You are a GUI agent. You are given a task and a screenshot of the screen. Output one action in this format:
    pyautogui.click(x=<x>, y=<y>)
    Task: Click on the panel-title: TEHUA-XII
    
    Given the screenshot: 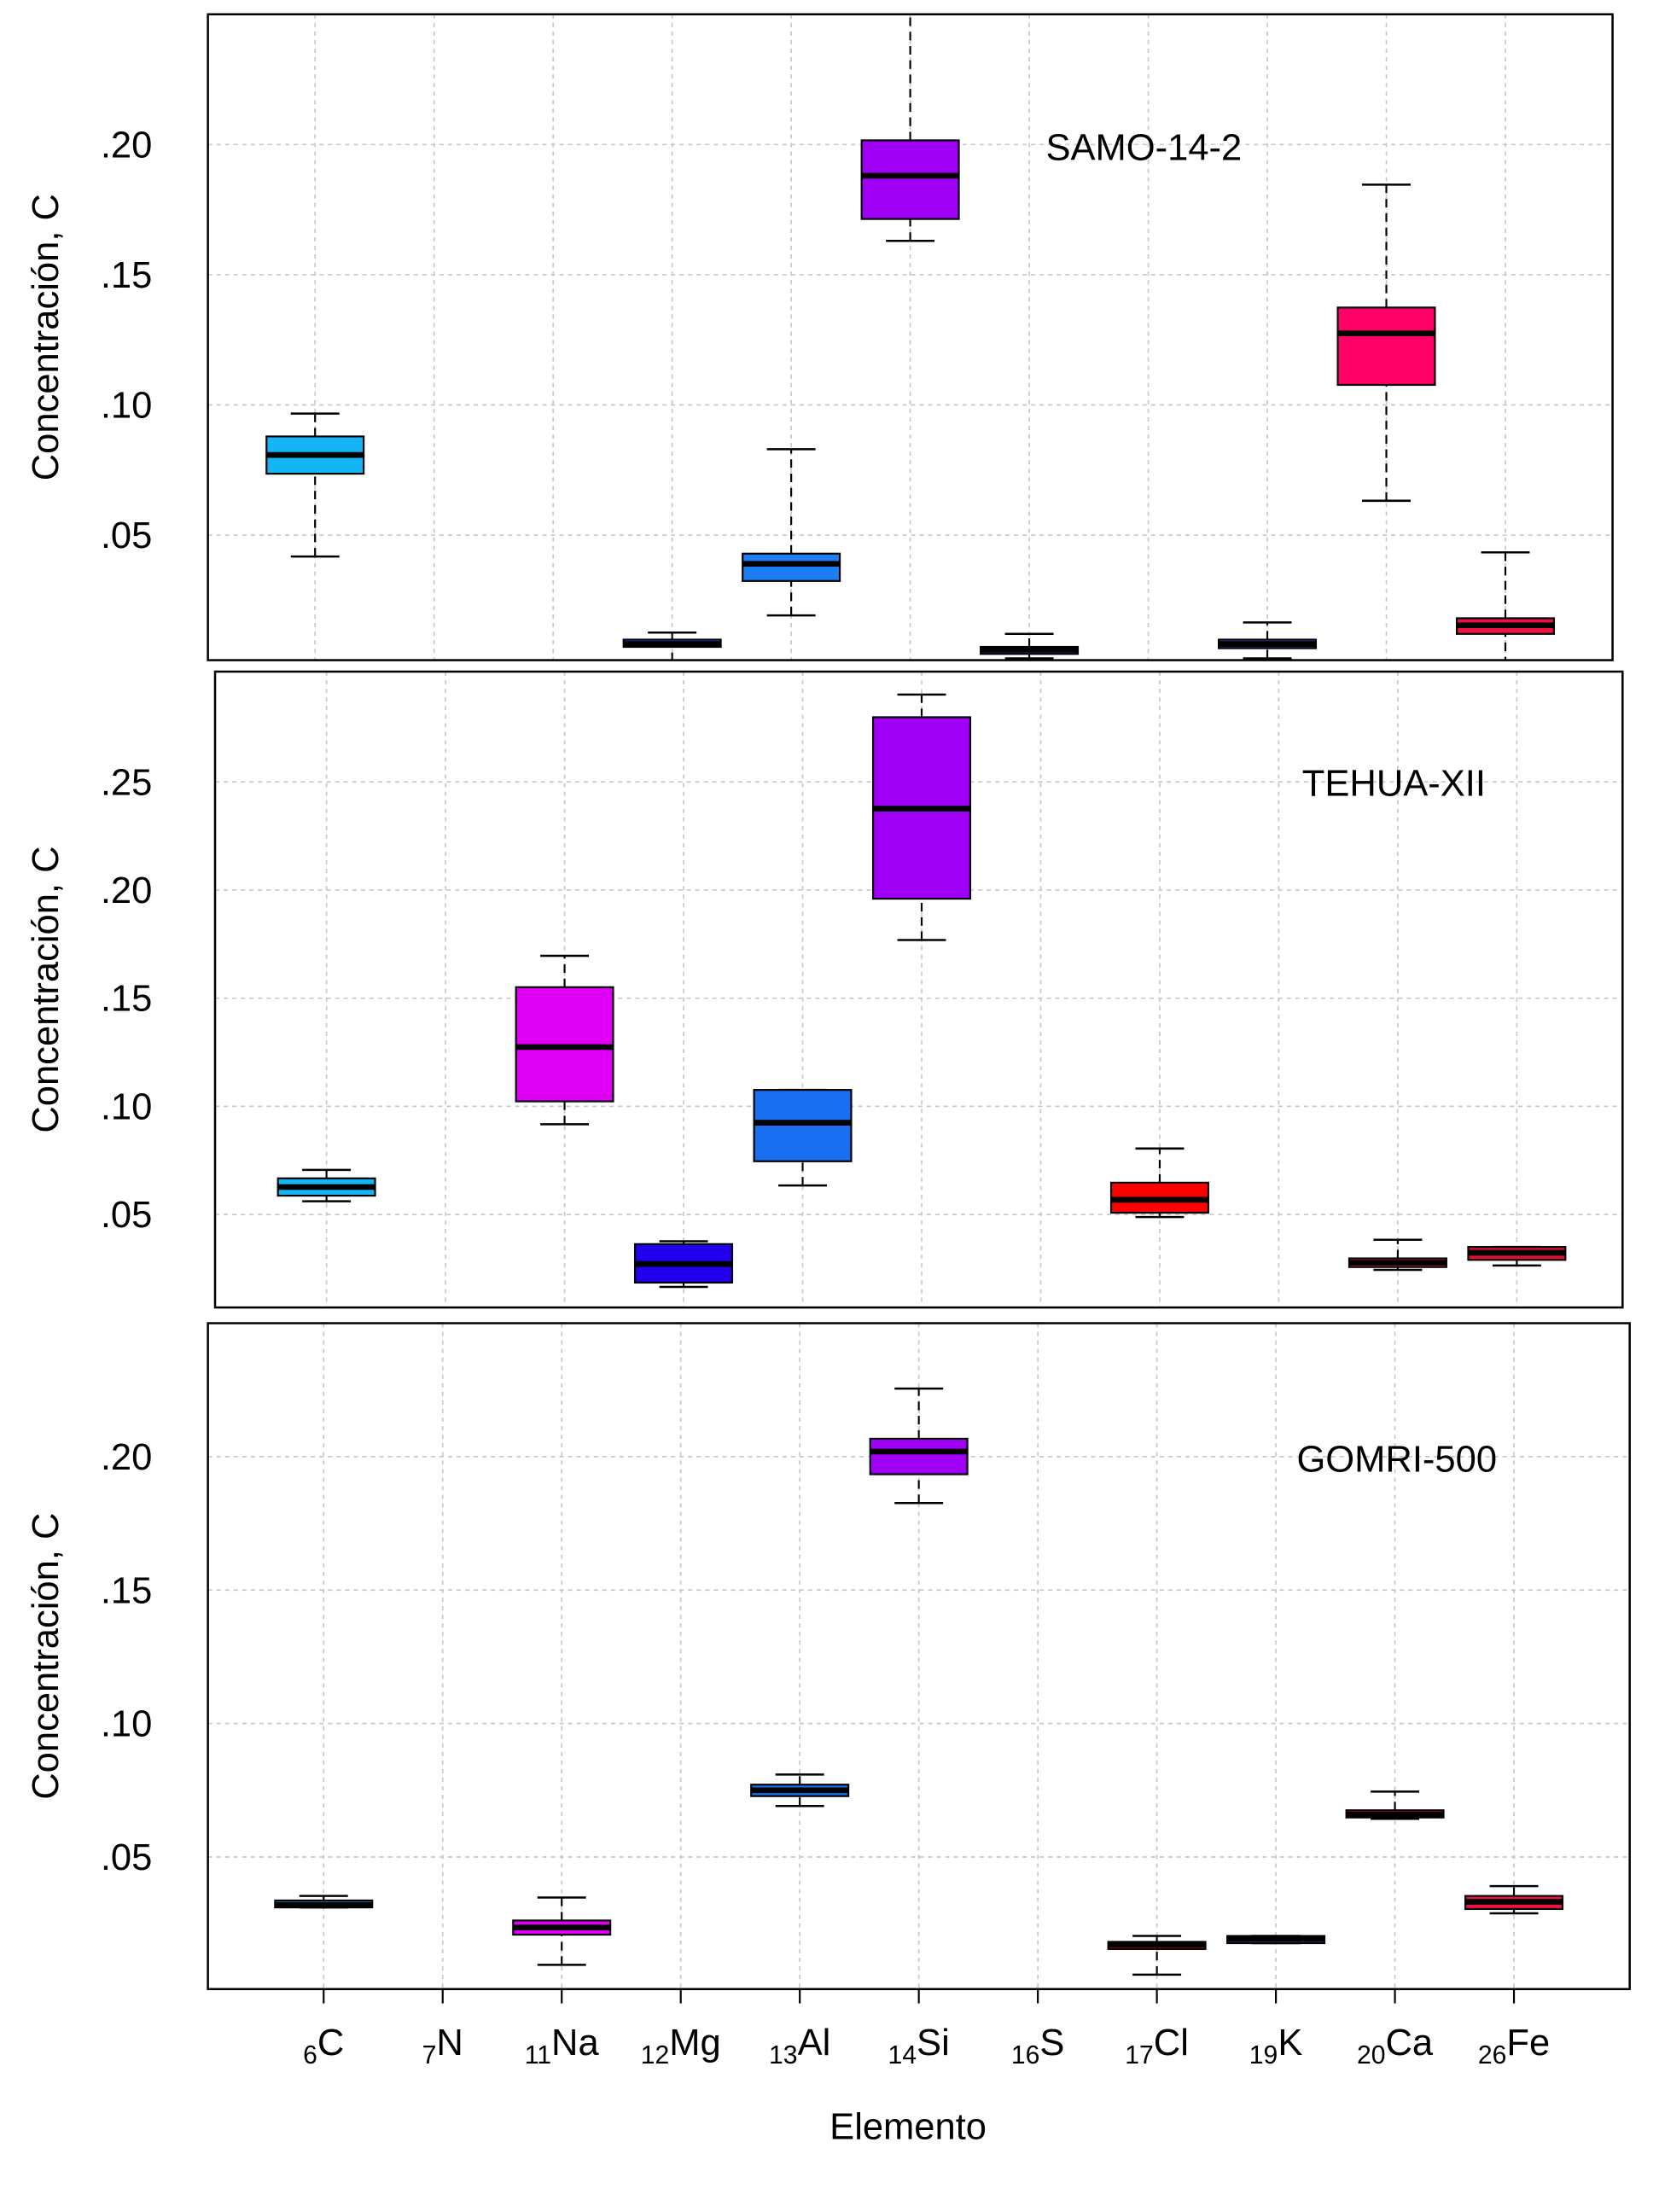 What is the action you would take?
    pyautogui.click(x=1394, y=784)
    